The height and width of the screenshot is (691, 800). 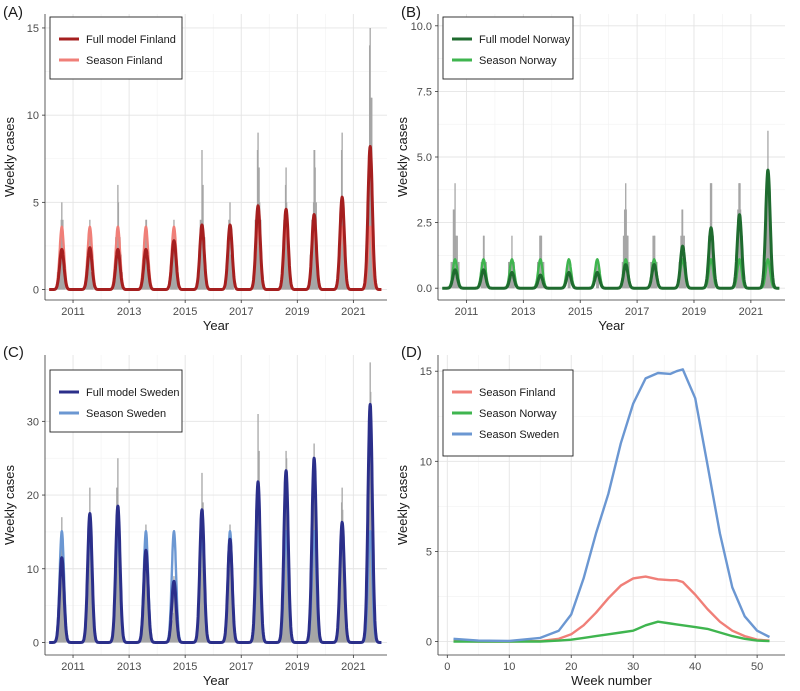 I want to click on legend: Full model Norway Season Norway, so click(x=508, y=48).